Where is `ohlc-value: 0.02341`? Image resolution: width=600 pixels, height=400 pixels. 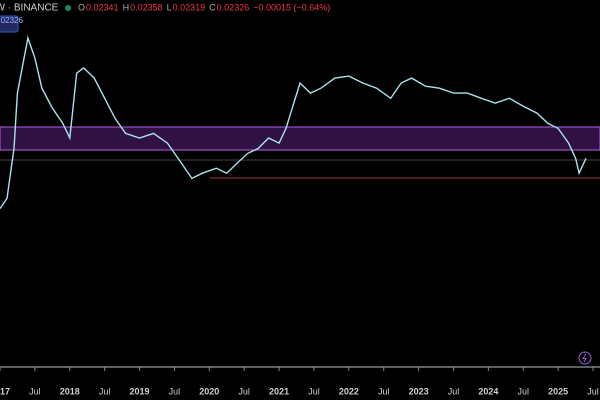
ohlc-value: 0.02341 is located at coordinates (102, 7).